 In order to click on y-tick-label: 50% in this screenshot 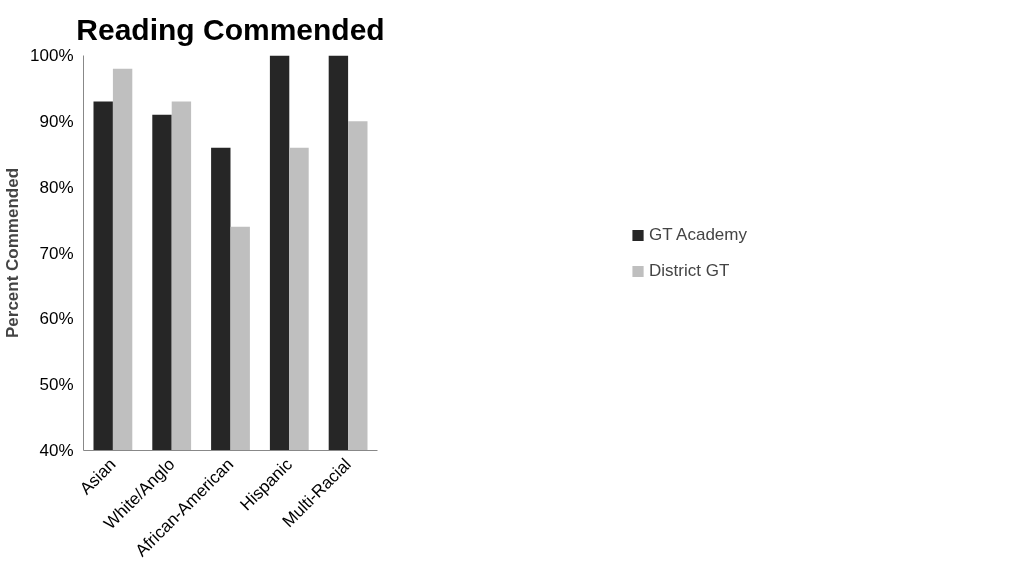, I will do `click(56, 385)`.